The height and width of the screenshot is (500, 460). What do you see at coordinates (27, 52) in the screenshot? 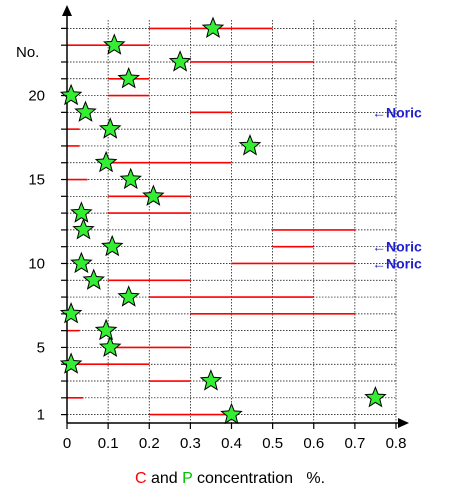
I see `y-axis-label: No.` at bounding box center [27, 52].